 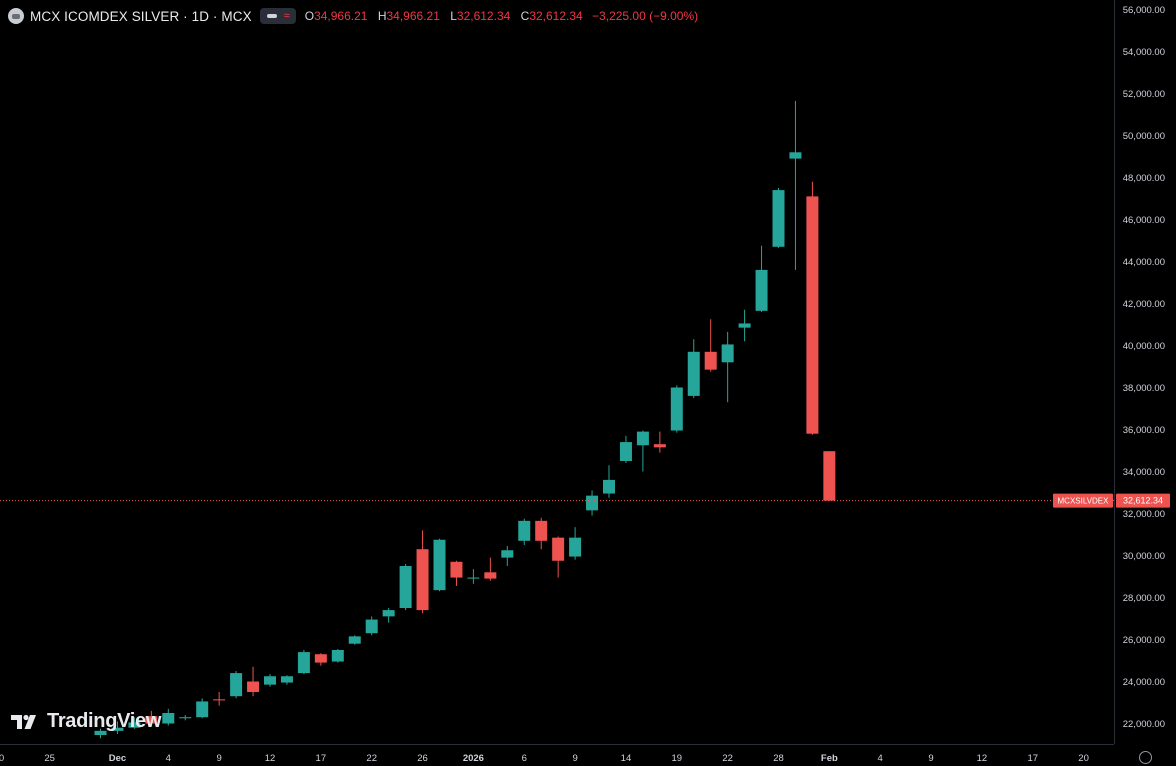 I want to click on symbol-icon, so click(x=16, y=16).